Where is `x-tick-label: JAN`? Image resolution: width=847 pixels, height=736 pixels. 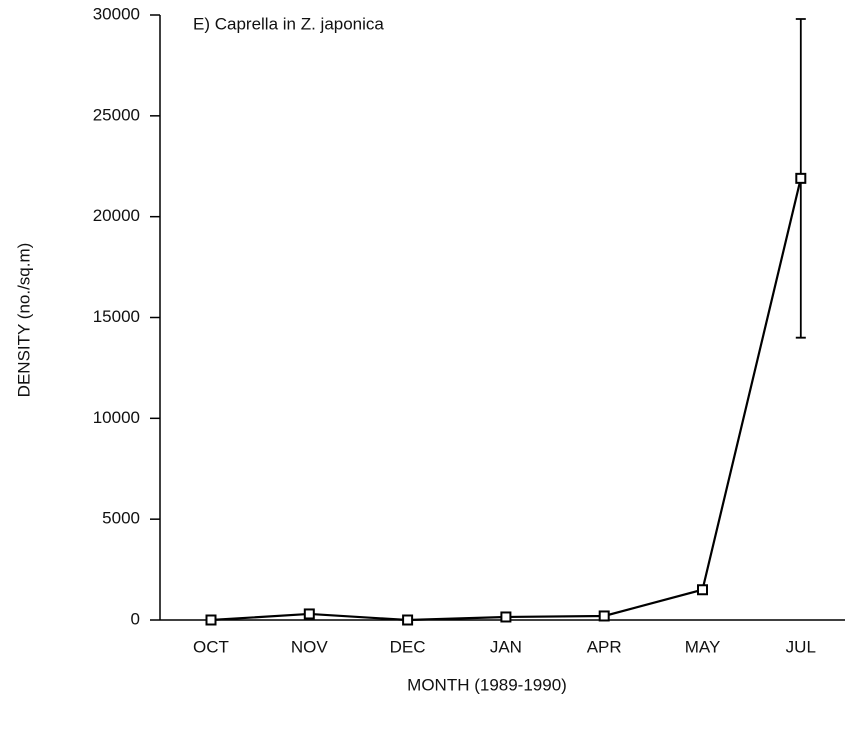 x-tick-label: JAN is located at coordinates (506, 646).